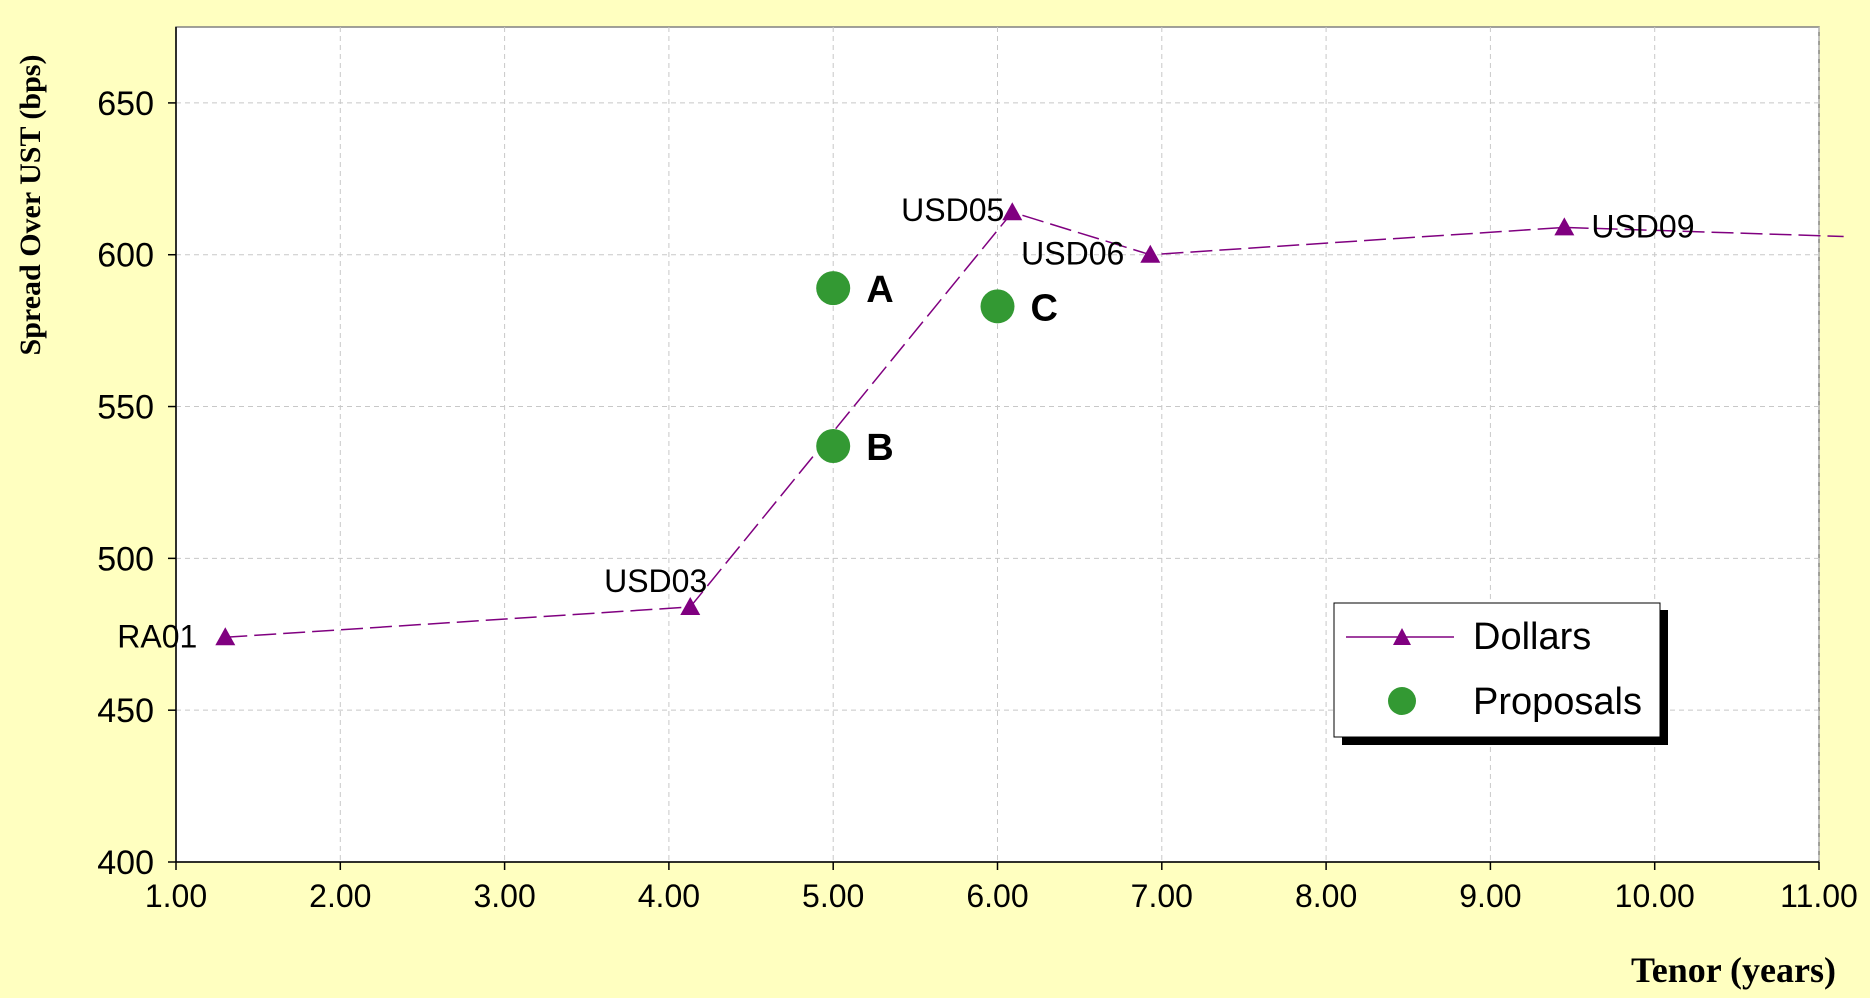 The height and width of the screenshot is (998, 1870). Describe the element at coordinates (1655, 896) in the screenshot. I see `x-tick-label: 10.00` at that location.